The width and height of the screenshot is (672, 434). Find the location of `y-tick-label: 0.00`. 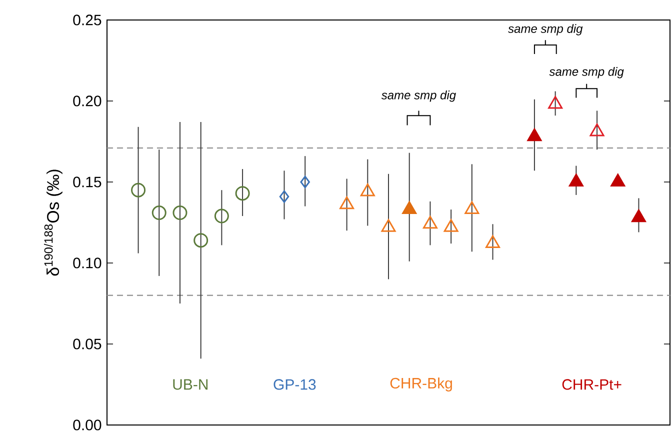

y-tick-label: 0.00 is located at coordinates (87, 425).